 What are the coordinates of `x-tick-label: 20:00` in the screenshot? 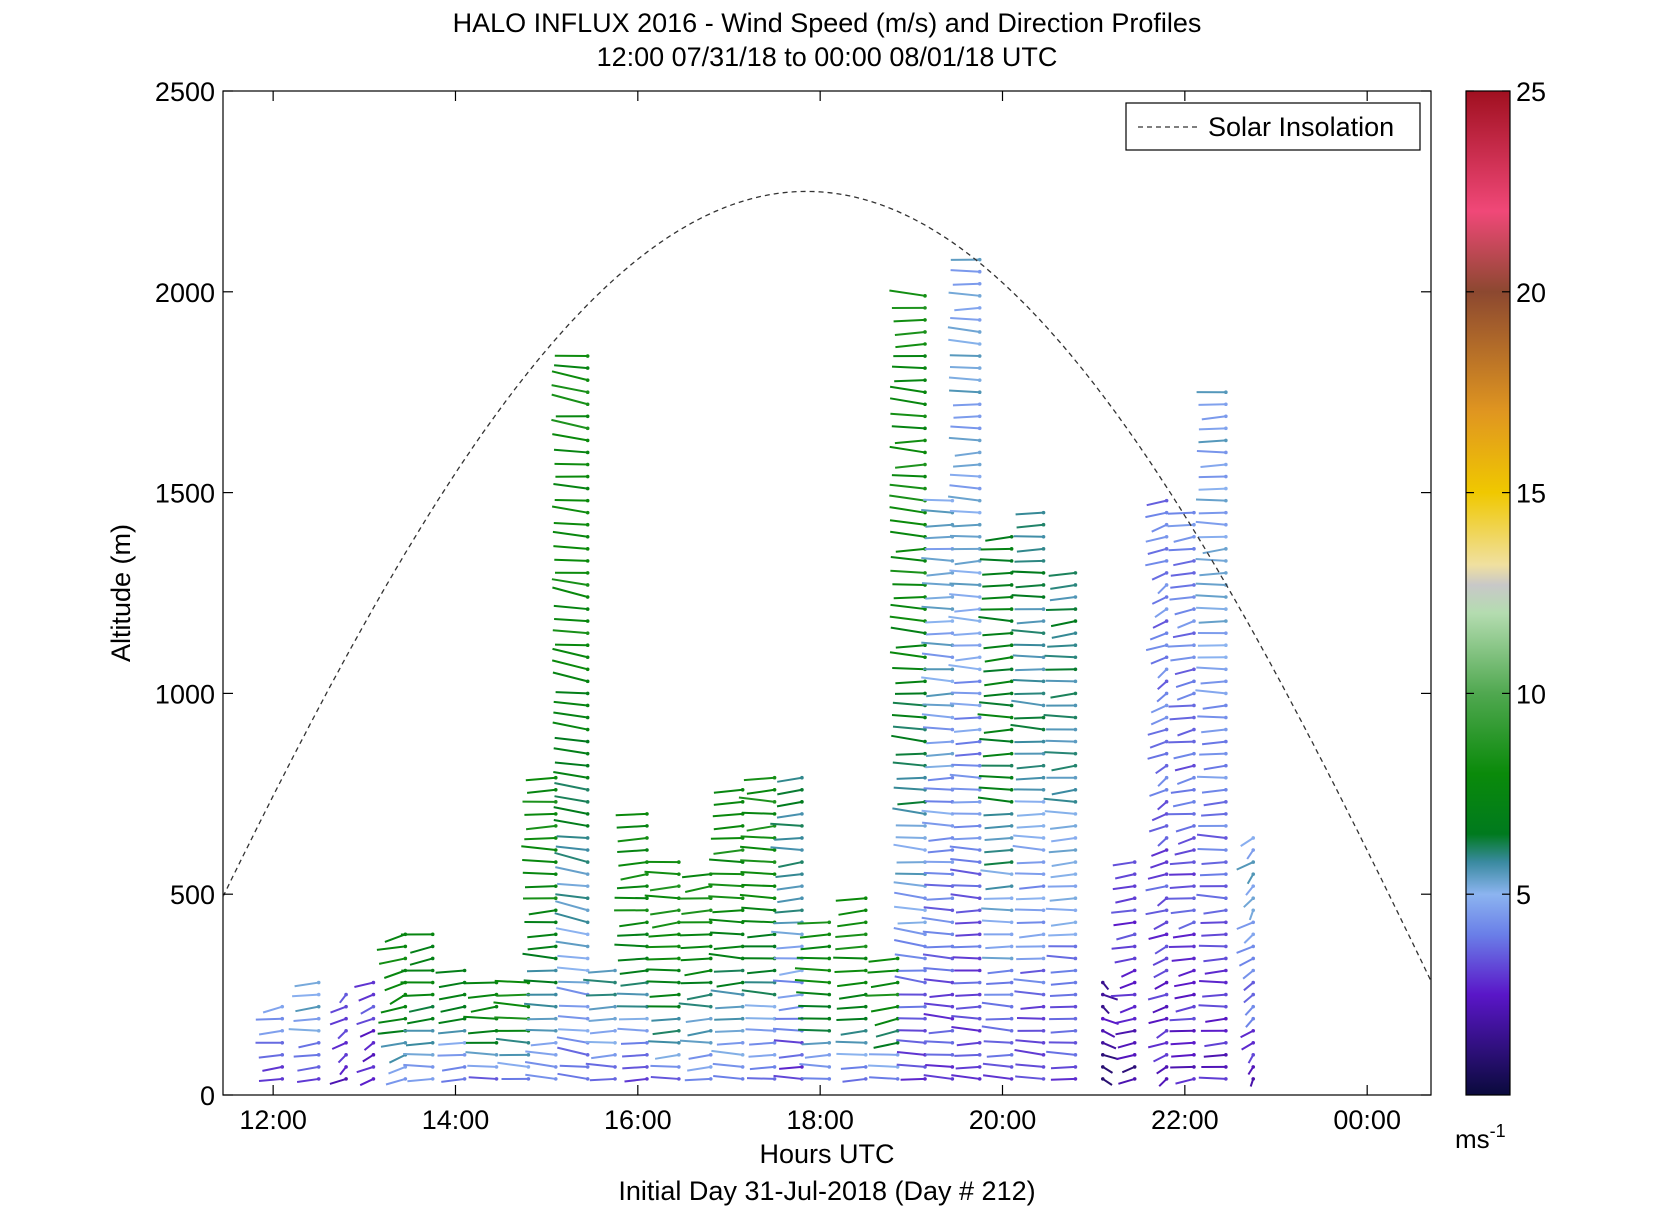 It's located at (1003, 1120).